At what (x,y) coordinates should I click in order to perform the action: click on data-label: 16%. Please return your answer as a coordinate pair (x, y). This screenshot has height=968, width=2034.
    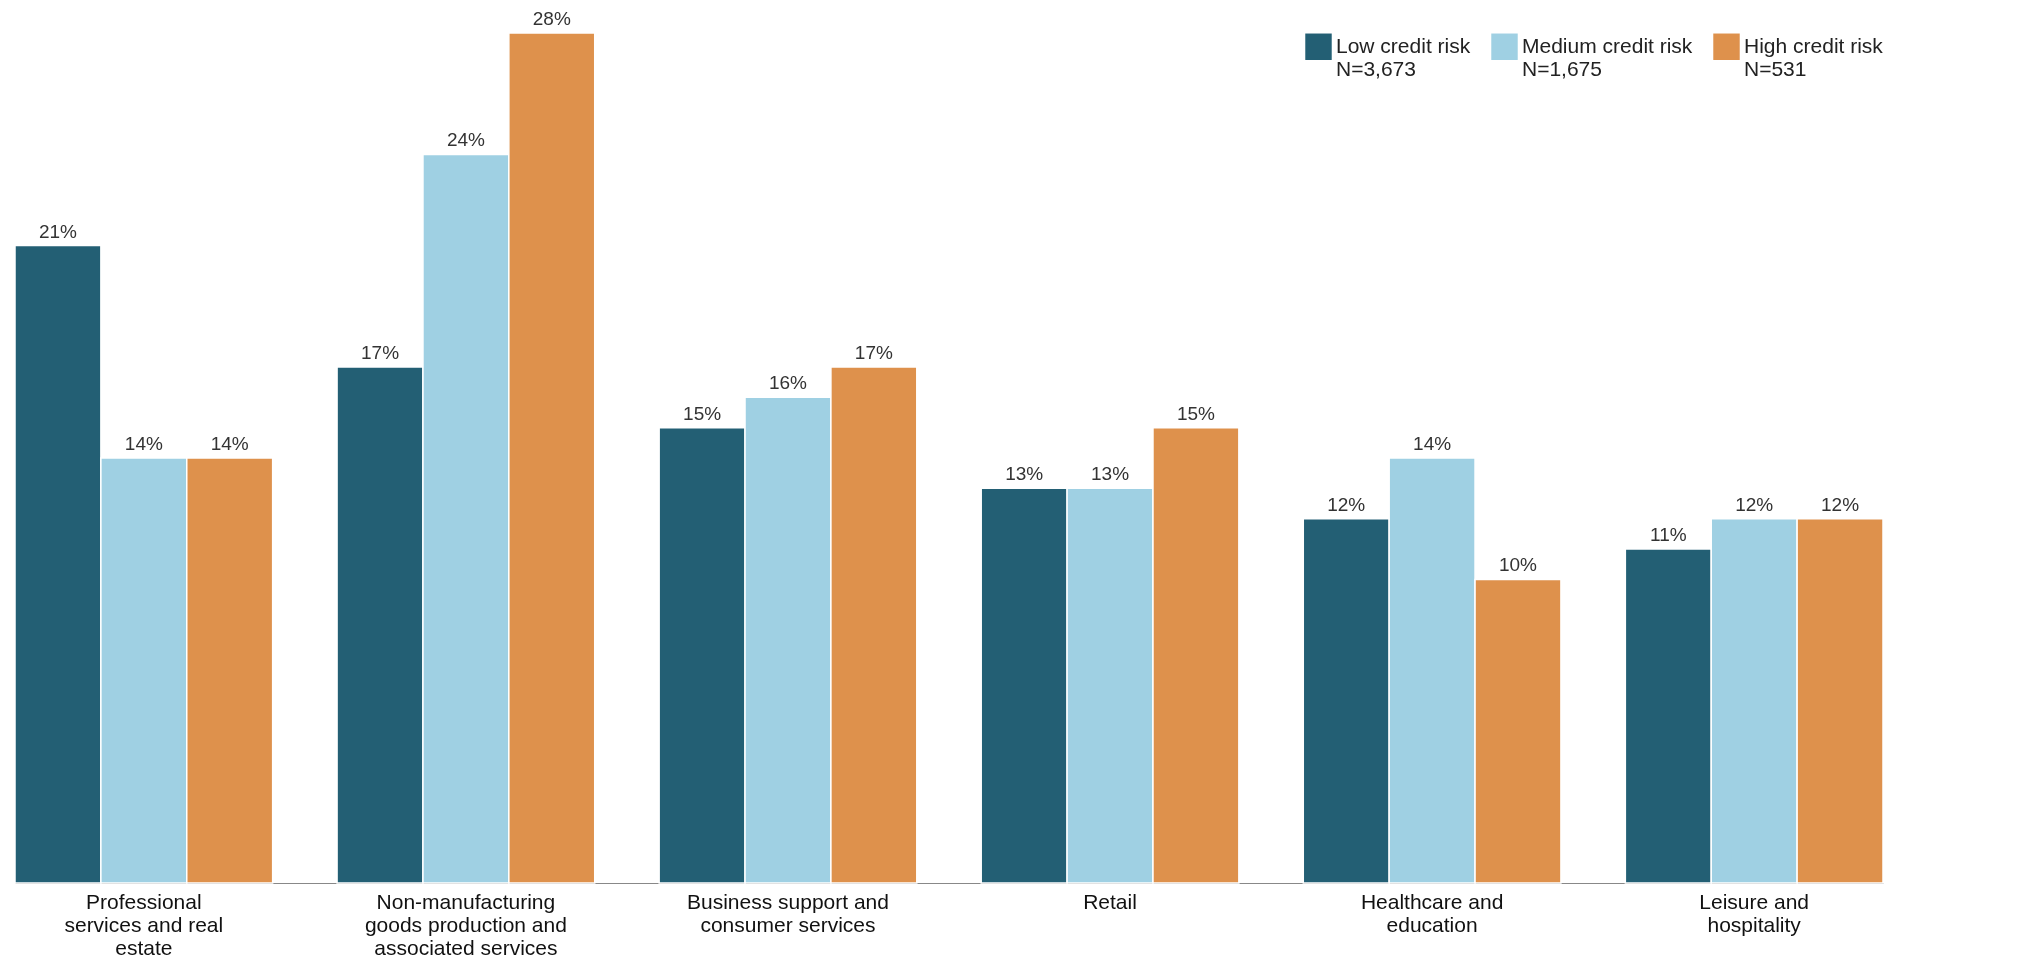
    Looking at the image, I should click on (788, 383).